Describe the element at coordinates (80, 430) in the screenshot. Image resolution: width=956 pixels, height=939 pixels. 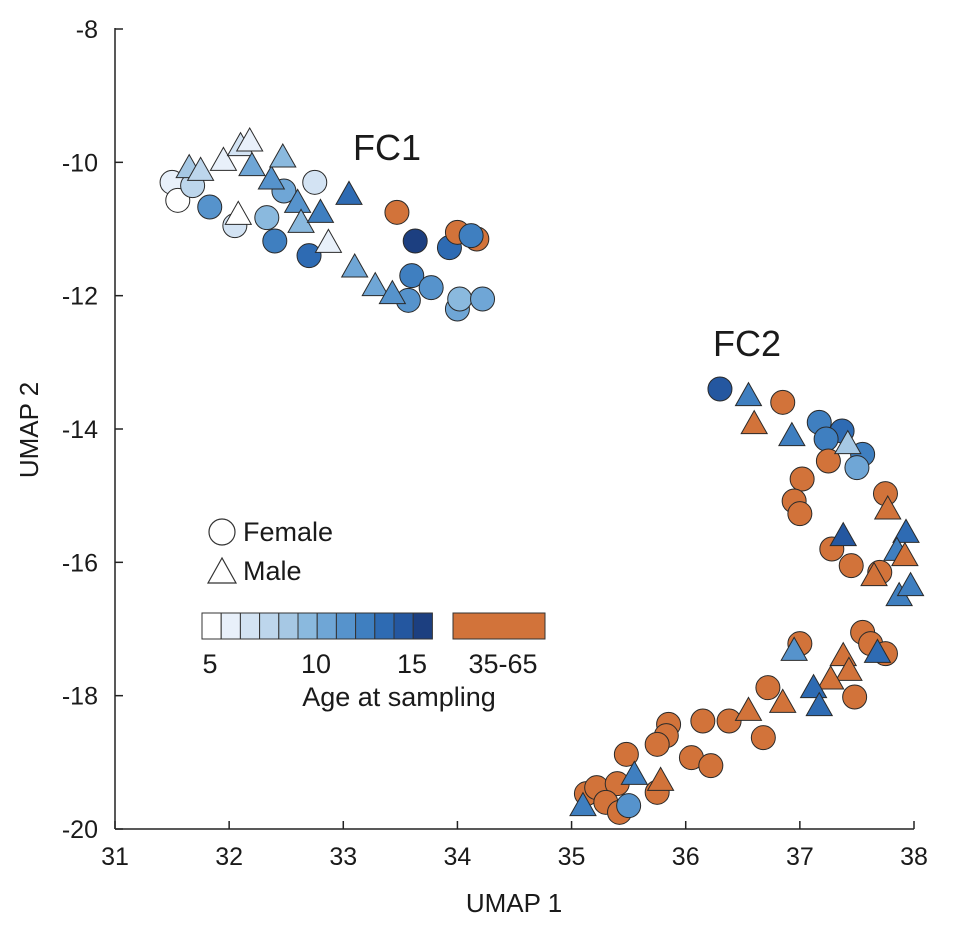
I see `y-tick-label: -14` at that location.